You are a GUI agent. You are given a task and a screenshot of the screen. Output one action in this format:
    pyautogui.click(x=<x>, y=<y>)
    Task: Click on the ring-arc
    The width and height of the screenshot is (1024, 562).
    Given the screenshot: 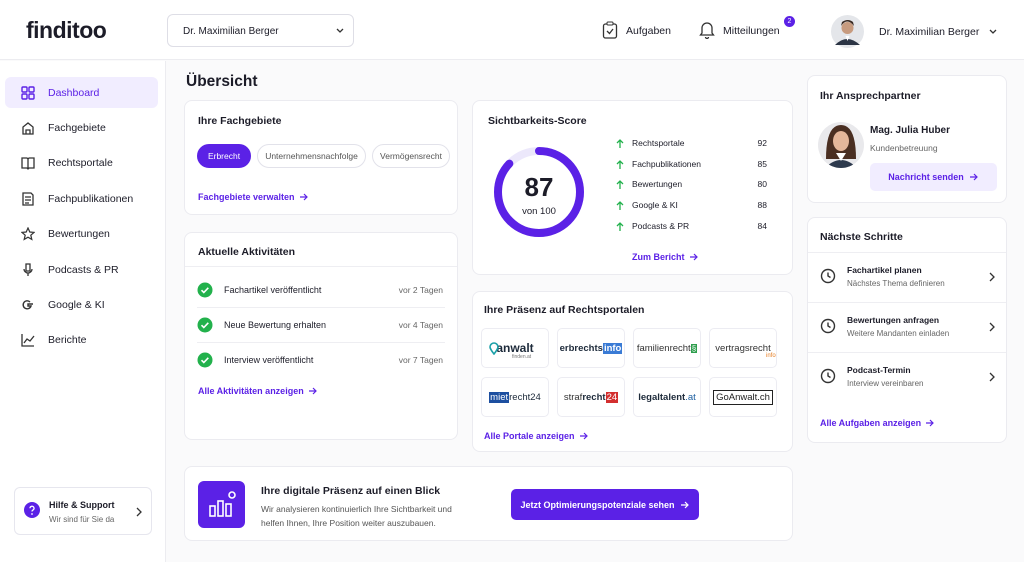 What is the action you would take?
    pyautogui.click(x=539, y=192)
    